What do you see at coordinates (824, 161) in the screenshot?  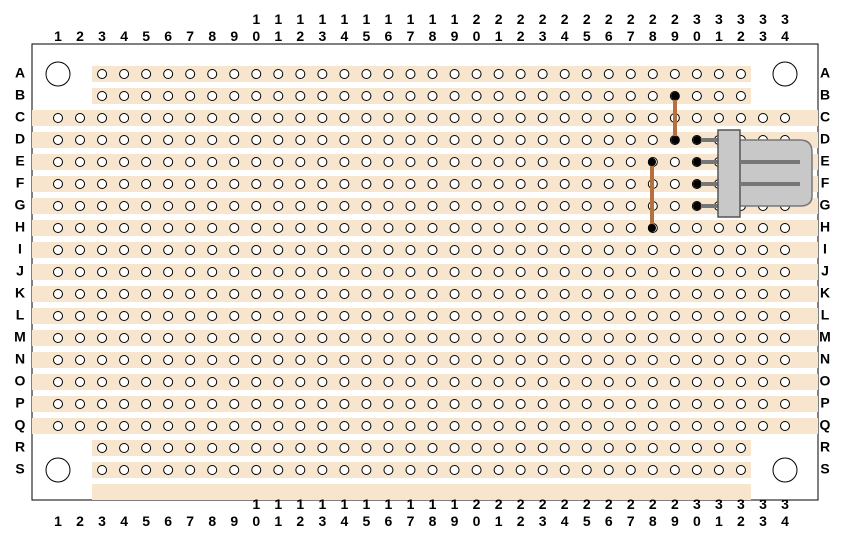 I see `row-label: E` at bounding box center [824, 161].